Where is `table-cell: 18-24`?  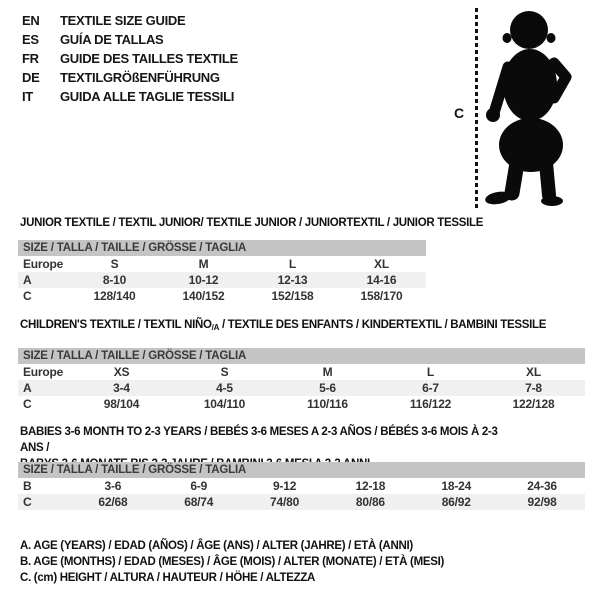
table-cell: 18-24 is located at coordinates (456, 486).